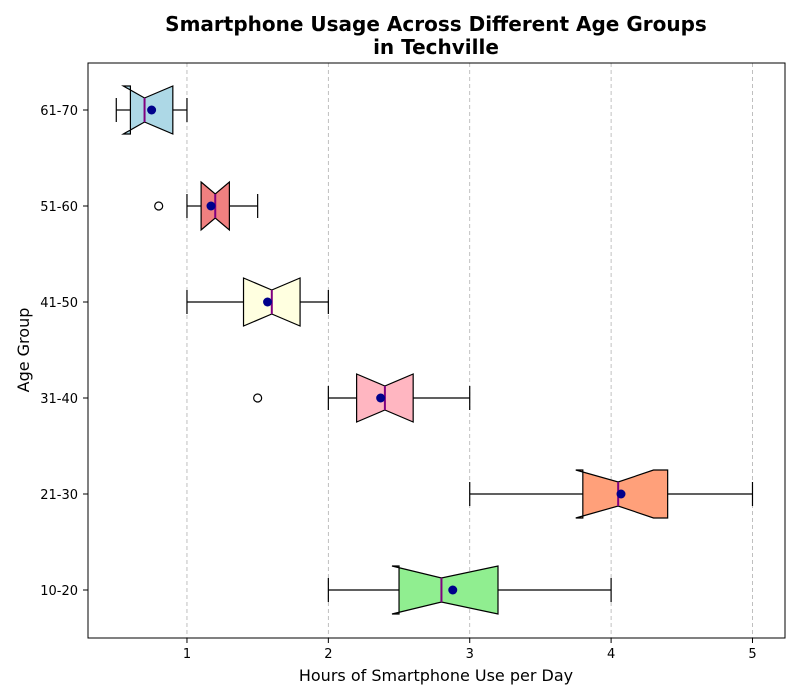 The height and width of the screenshot is (700, 800). What do you see at coordinates (752, 654) in the screenshot?
I see `x-tick-label: 5` at bounding box center [752, 654].